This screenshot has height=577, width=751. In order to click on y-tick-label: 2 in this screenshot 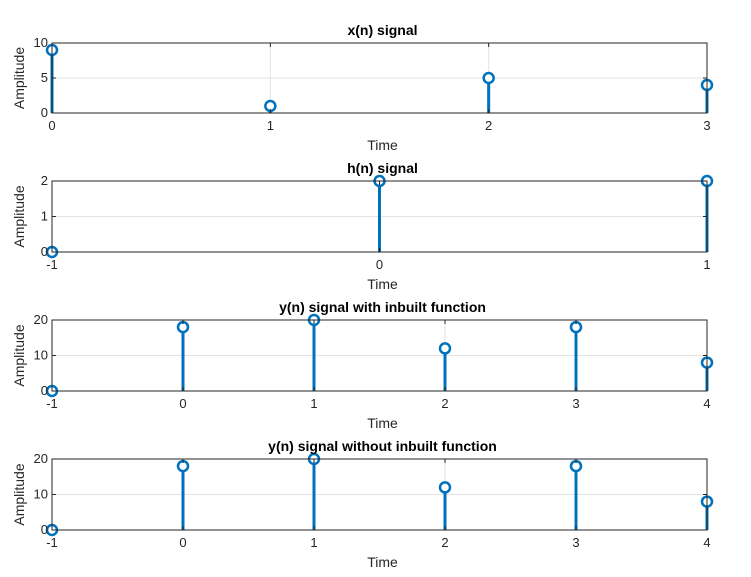, I will do `click(44, 180)`.